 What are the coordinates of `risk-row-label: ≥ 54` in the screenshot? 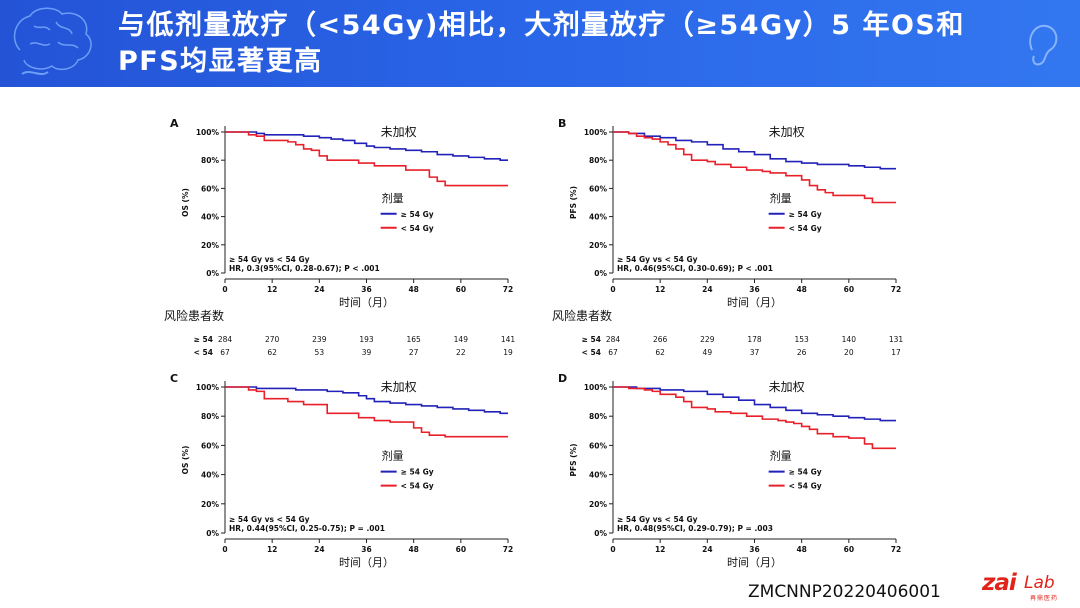 It's located at (203, 339).